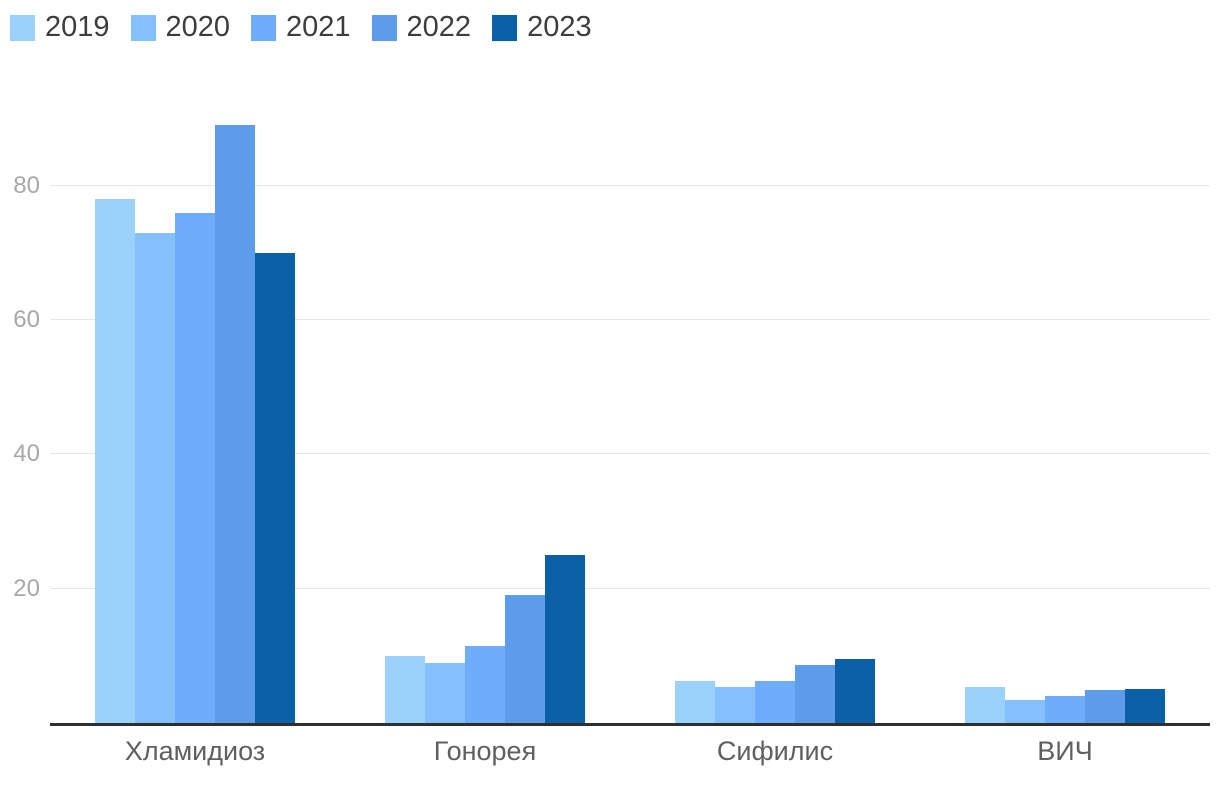 The width and height of the screenshot is (1220, 786). What do you see at coordinates (155, 477) in the screenshot?
I see `bar-Хламидиоз-2020` at bounding box center [155, 477].